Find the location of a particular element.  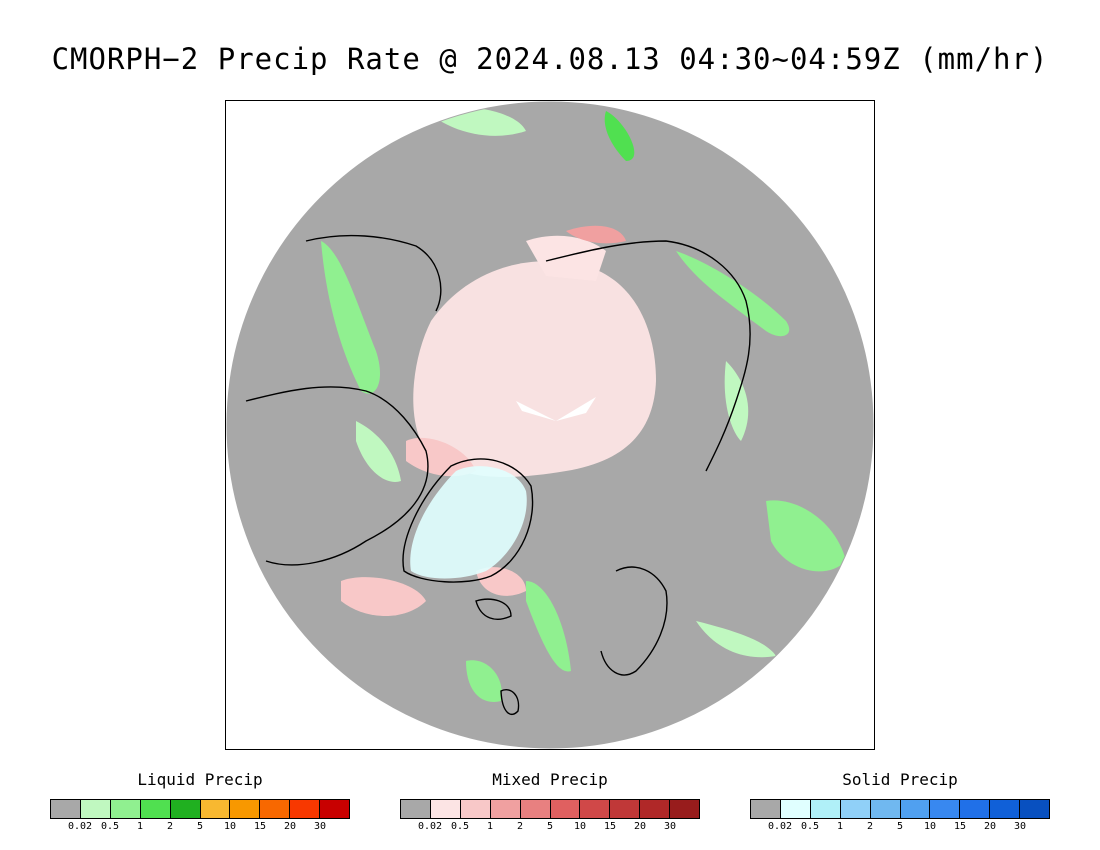

mixed-precip-siberia is located at coordinates (596, 234).